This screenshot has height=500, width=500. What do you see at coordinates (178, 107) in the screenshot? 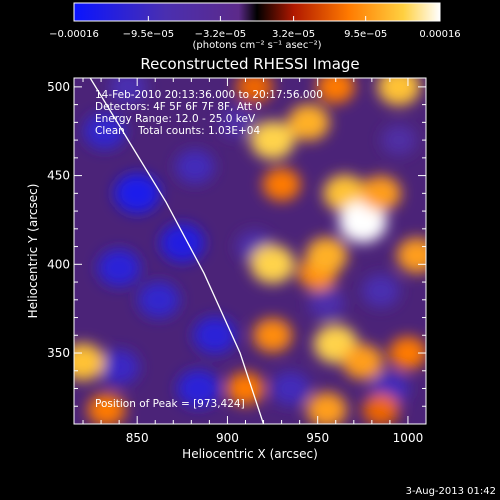
I see `annotation-detectors: Detectors: 4F 5F 6F 7F 8F, Att 0` at bounding box center [178, 107].